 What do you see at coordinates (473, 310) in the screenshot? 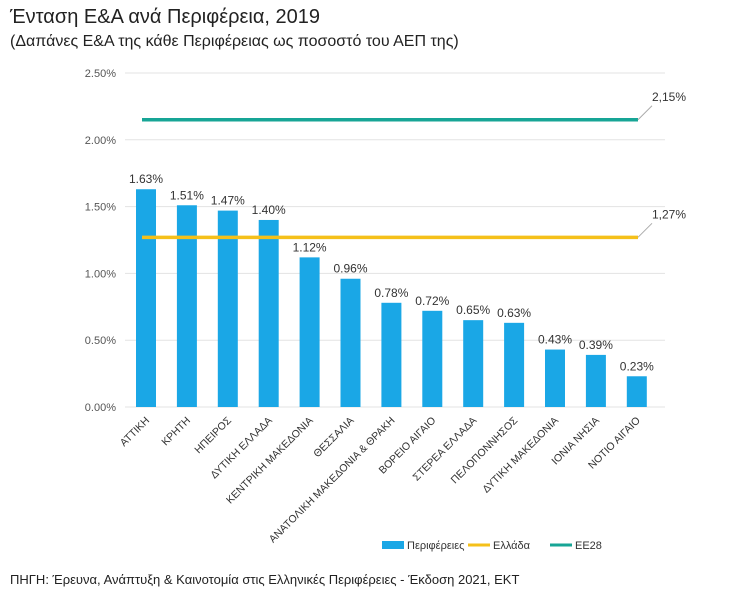
I see `data-label: 0.65%` at bounding box center [473, 310].